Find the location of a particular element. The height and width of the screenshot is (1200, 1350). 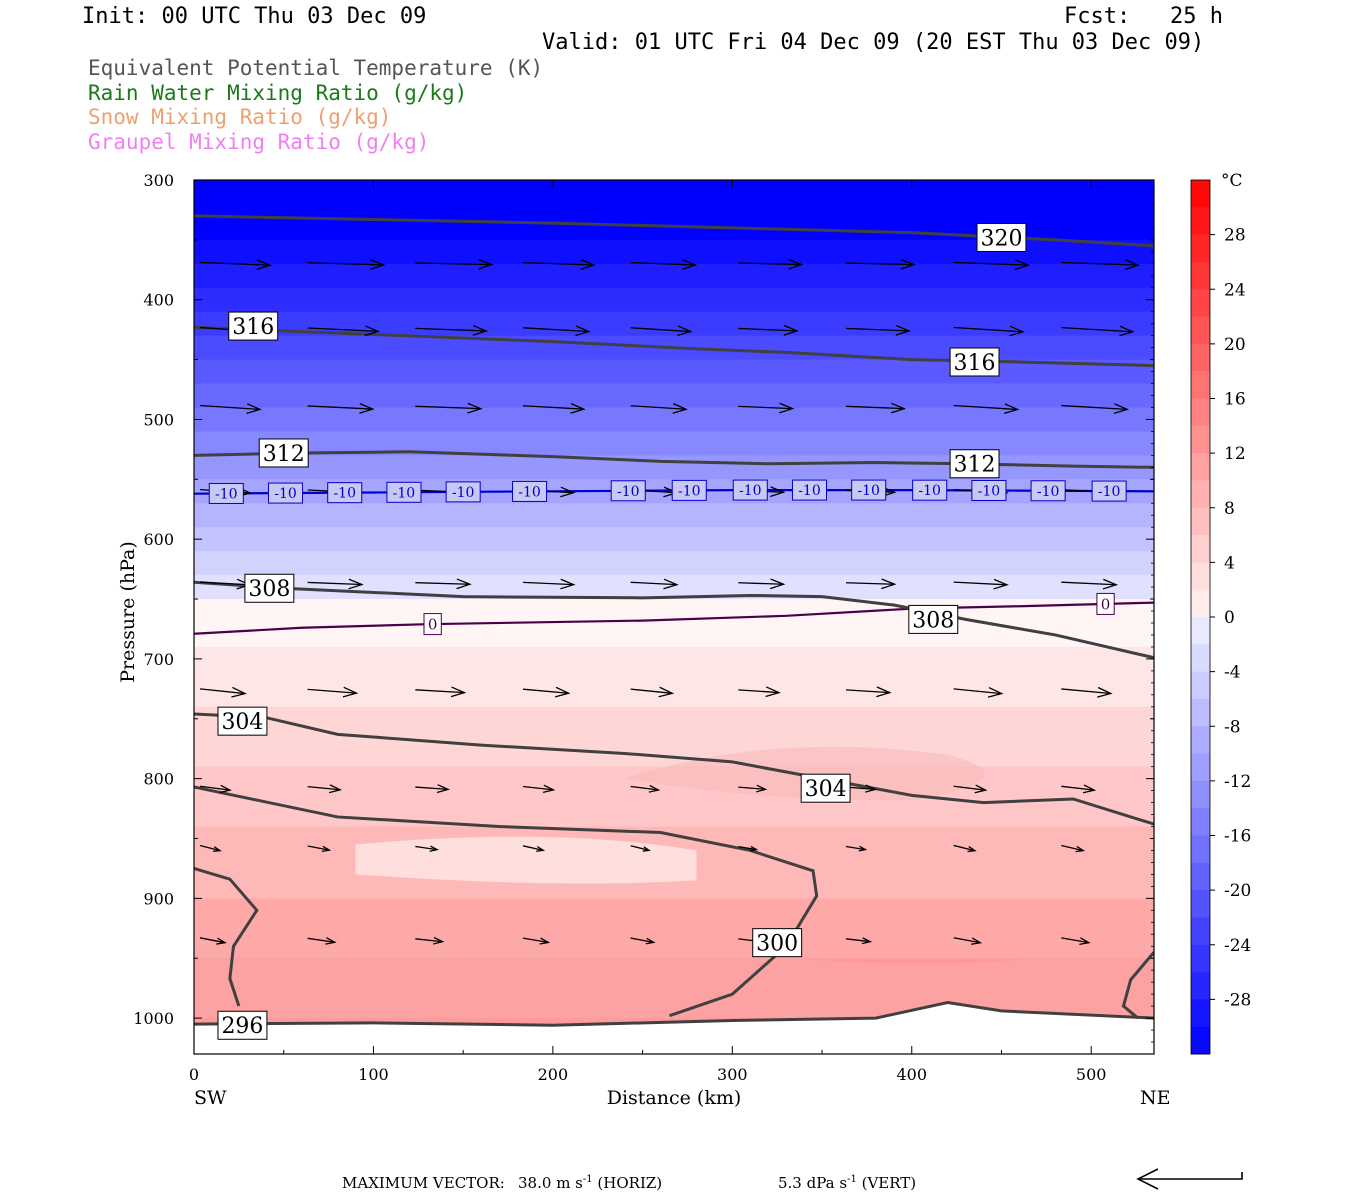

max-vector-horiz: 38.0 m s-1 (HORIZ) is located at coordinates (590, 1183).